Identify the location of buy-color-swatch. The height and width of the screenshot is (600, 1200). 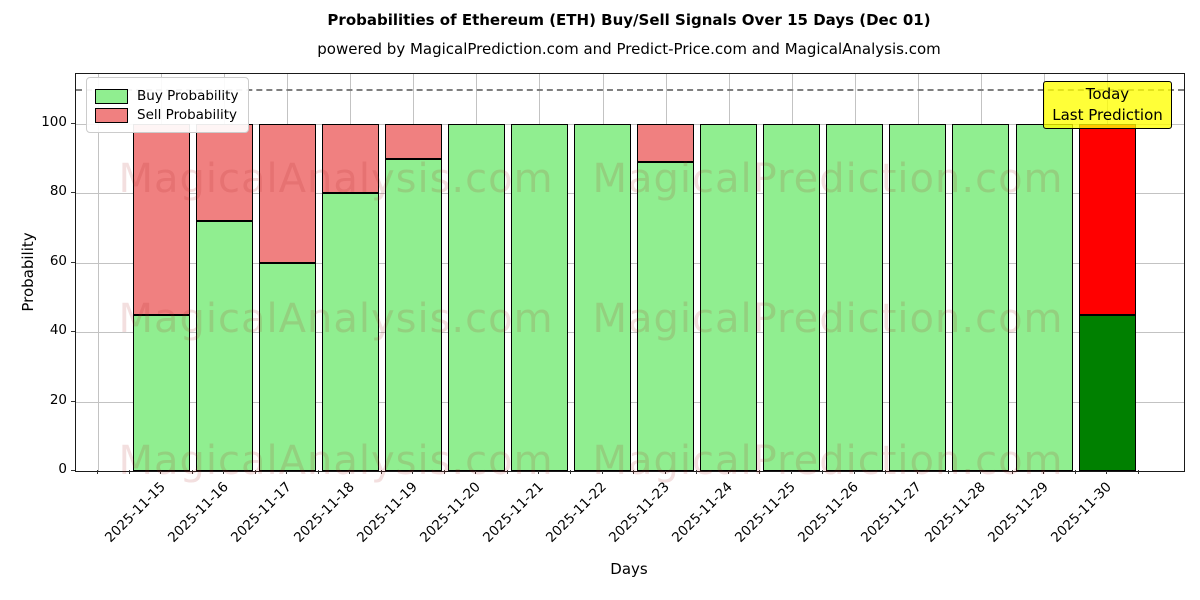
(111, 96).